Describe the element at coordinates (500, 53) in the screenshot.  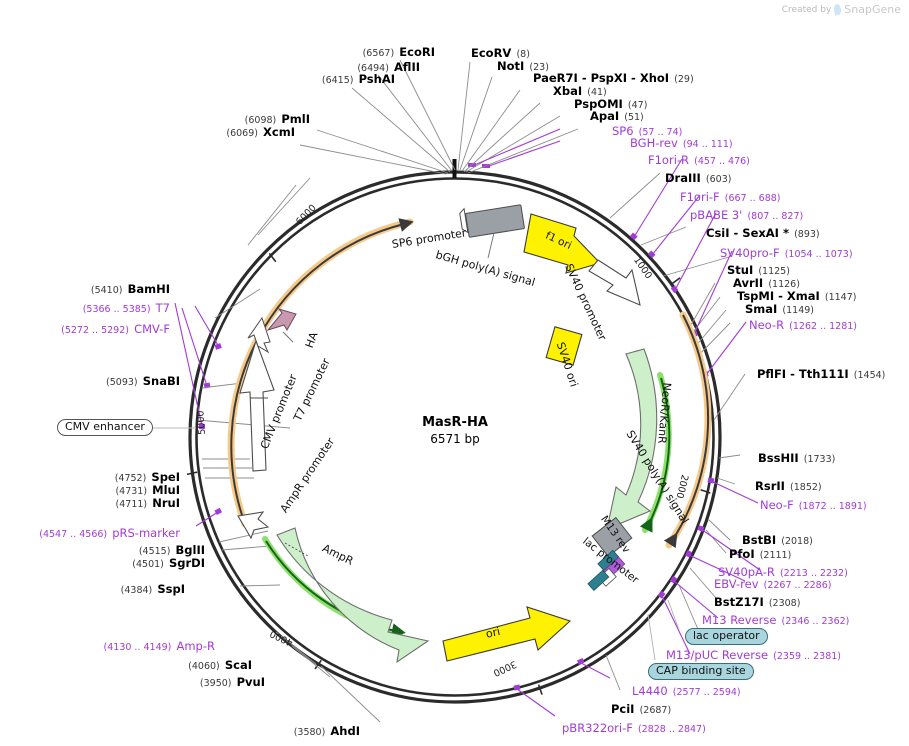
I see `label-ecorv: EcoRV (8)` at that location.